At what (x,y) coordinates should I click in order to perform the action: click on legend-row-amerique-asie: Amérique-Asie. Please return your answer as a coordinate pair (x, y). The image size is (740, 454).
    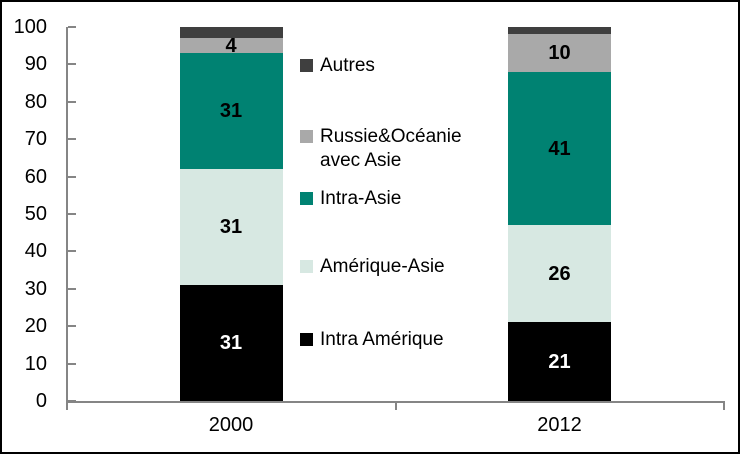
    Looking at the image, I should click on (372, 267).